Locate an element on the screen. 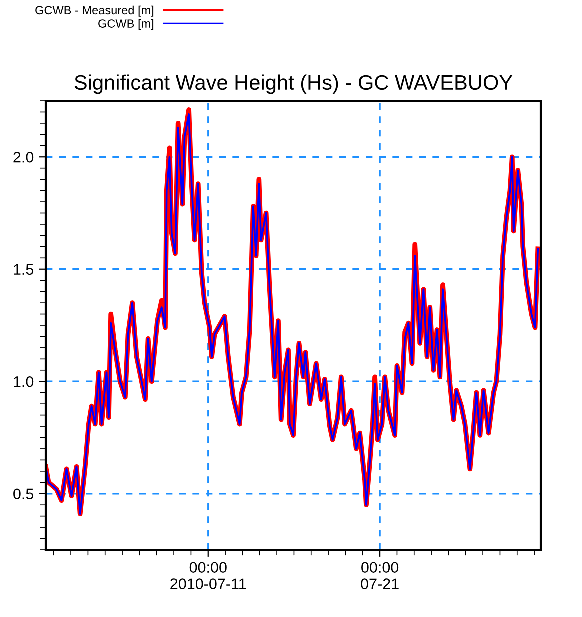 This screenshot has width=582, height=617. y-tick-label: 0.5 is located at coordinates (24, 494).